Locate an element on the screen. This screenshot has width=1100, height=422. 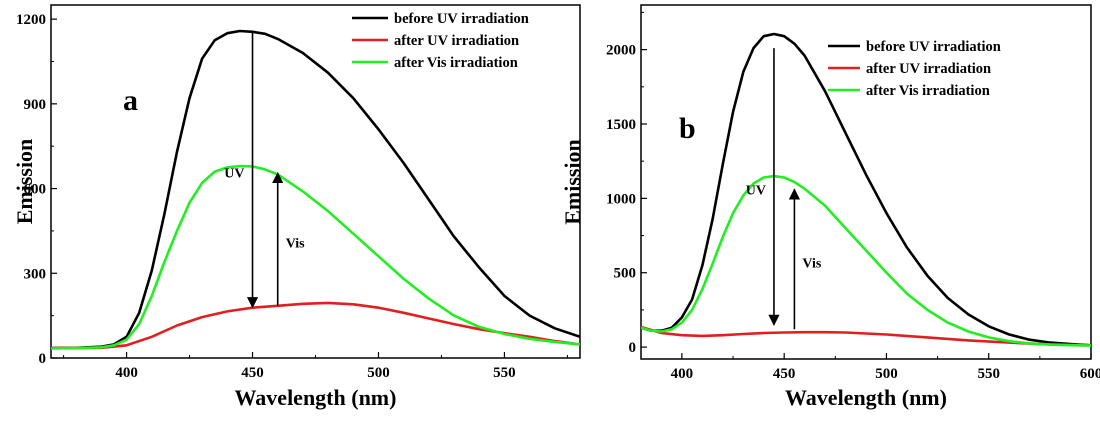
x-tick-label: 600 is located at coordinates (1090, 374).